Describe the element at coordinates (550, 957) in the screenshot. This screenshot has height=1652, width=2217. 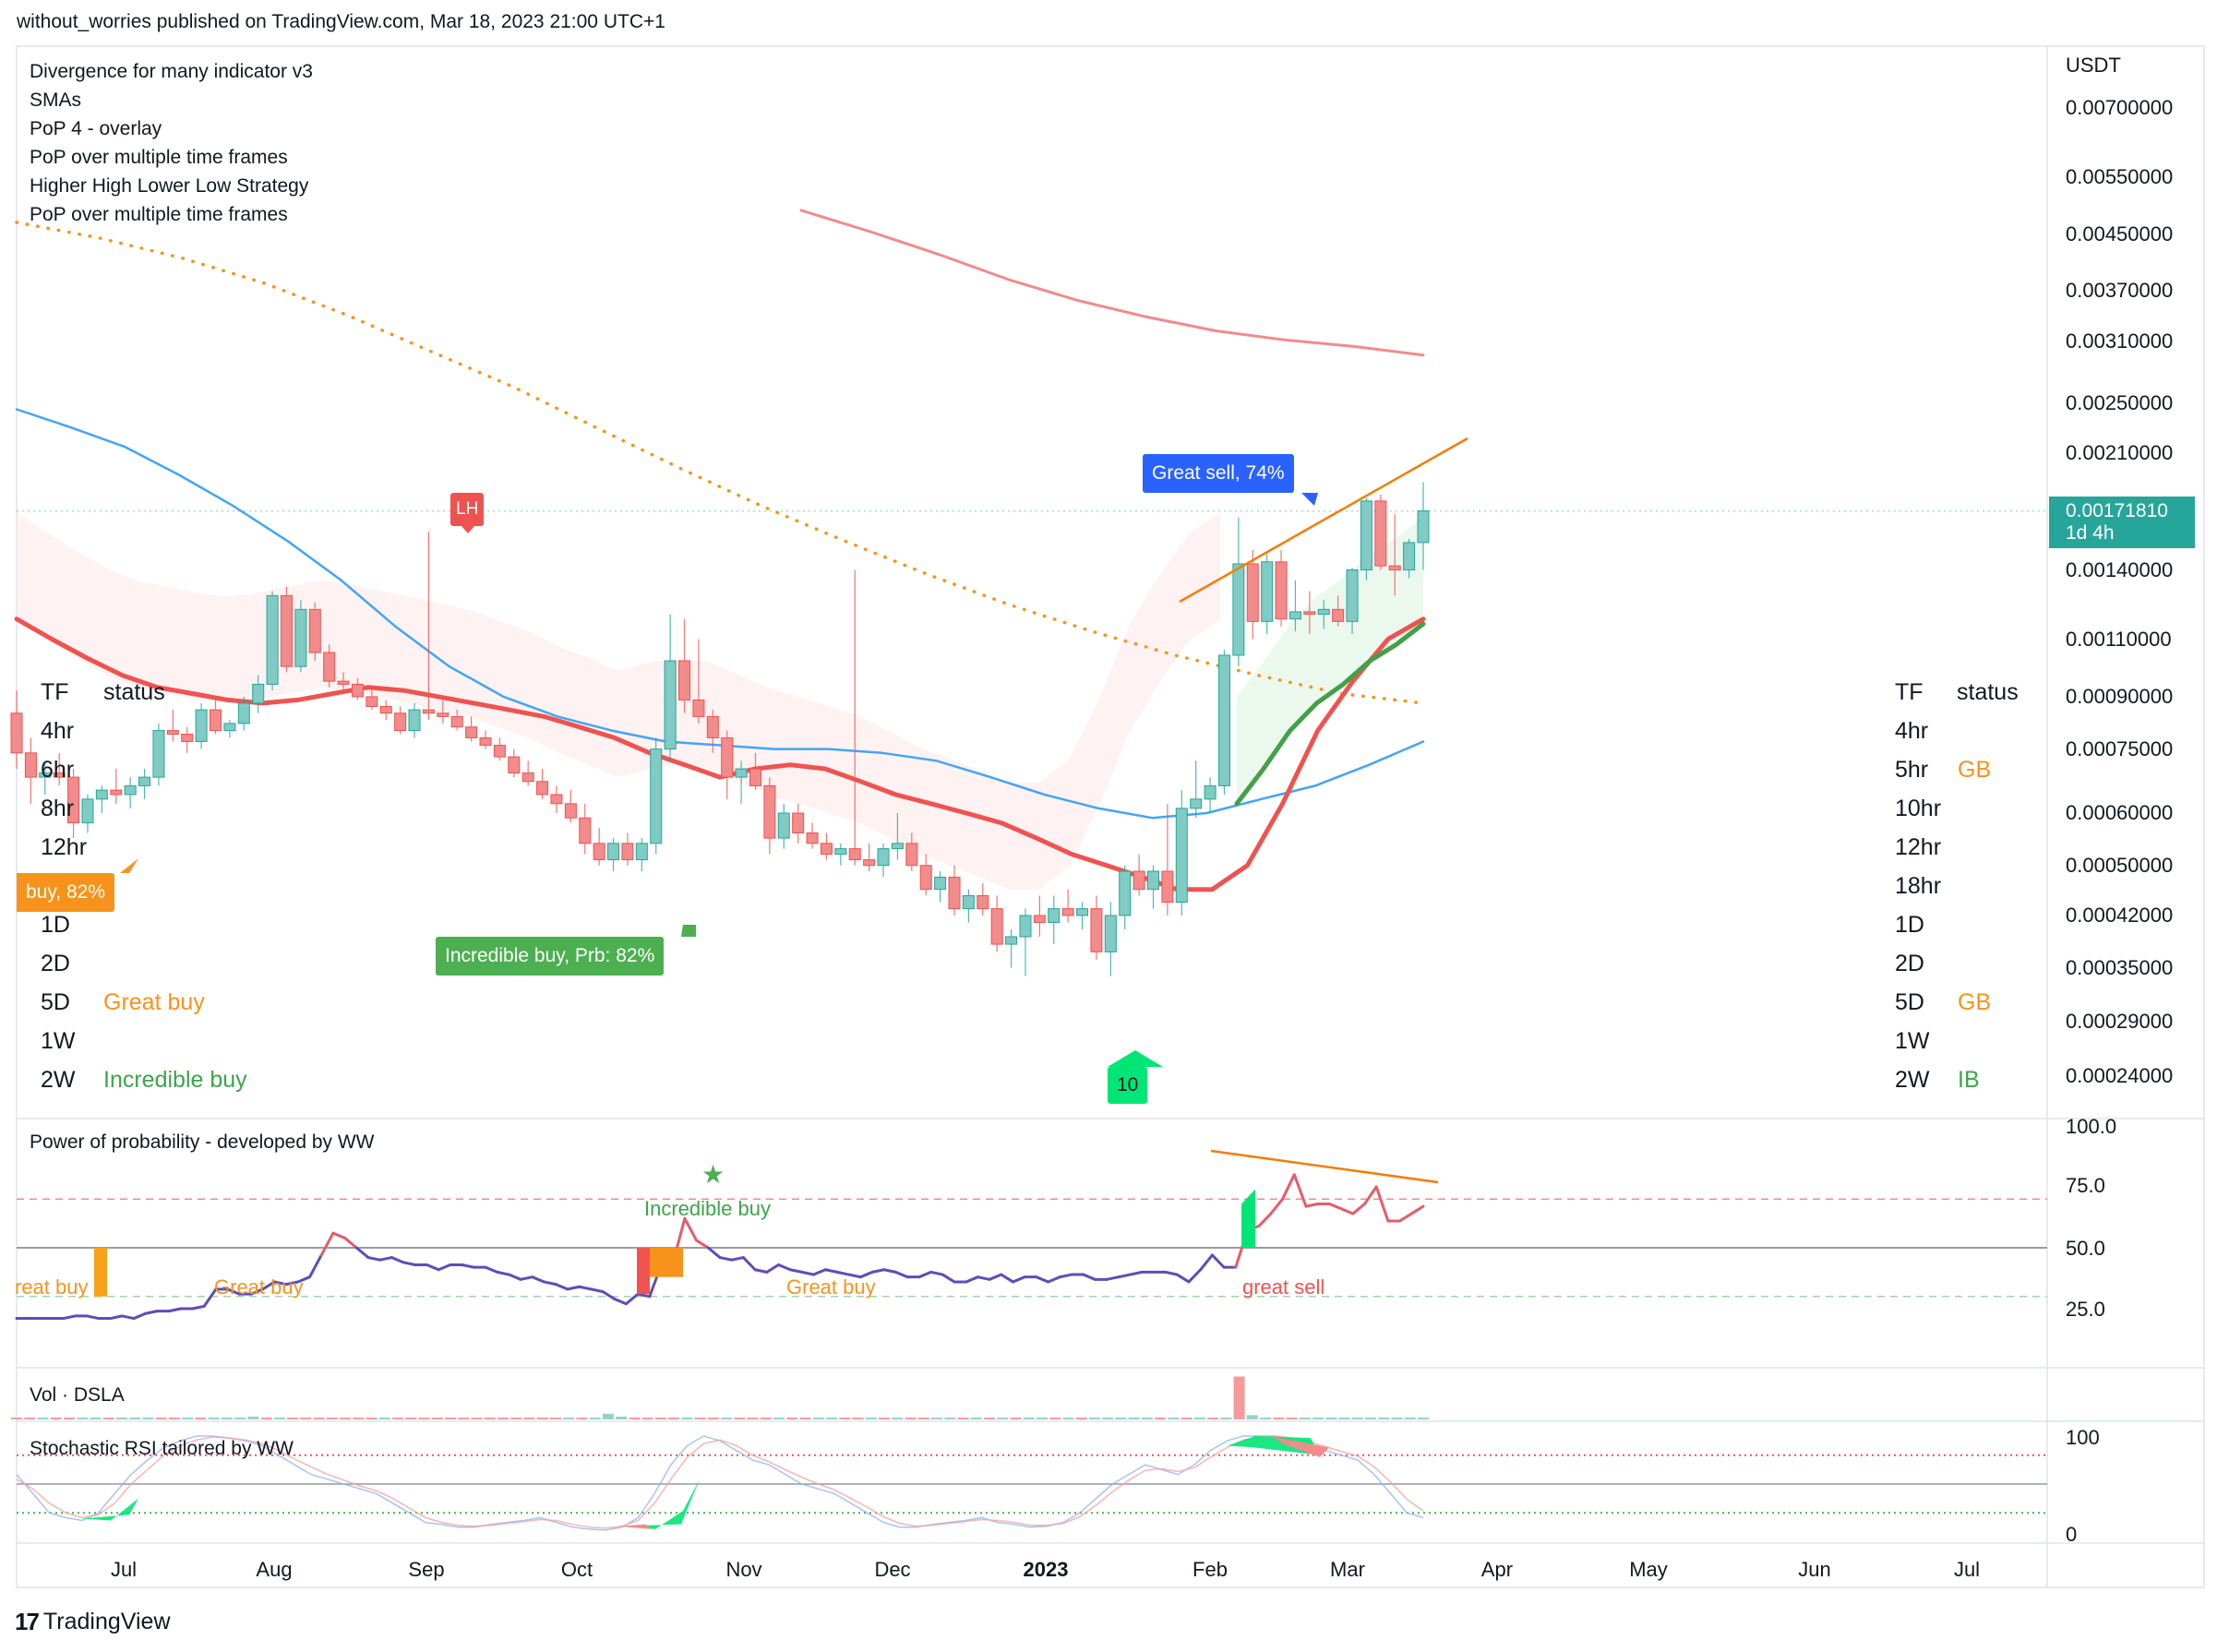
I see `incredible-buy-label: Incredible buy, Prb: 82%` at that location.